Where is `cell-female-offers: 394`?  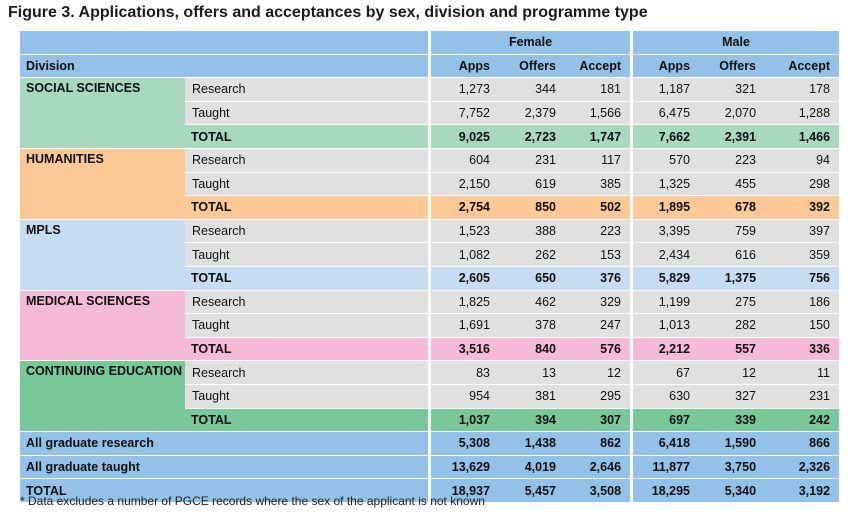
cell-female-offers: 394 is located at coordinates (532, 420).